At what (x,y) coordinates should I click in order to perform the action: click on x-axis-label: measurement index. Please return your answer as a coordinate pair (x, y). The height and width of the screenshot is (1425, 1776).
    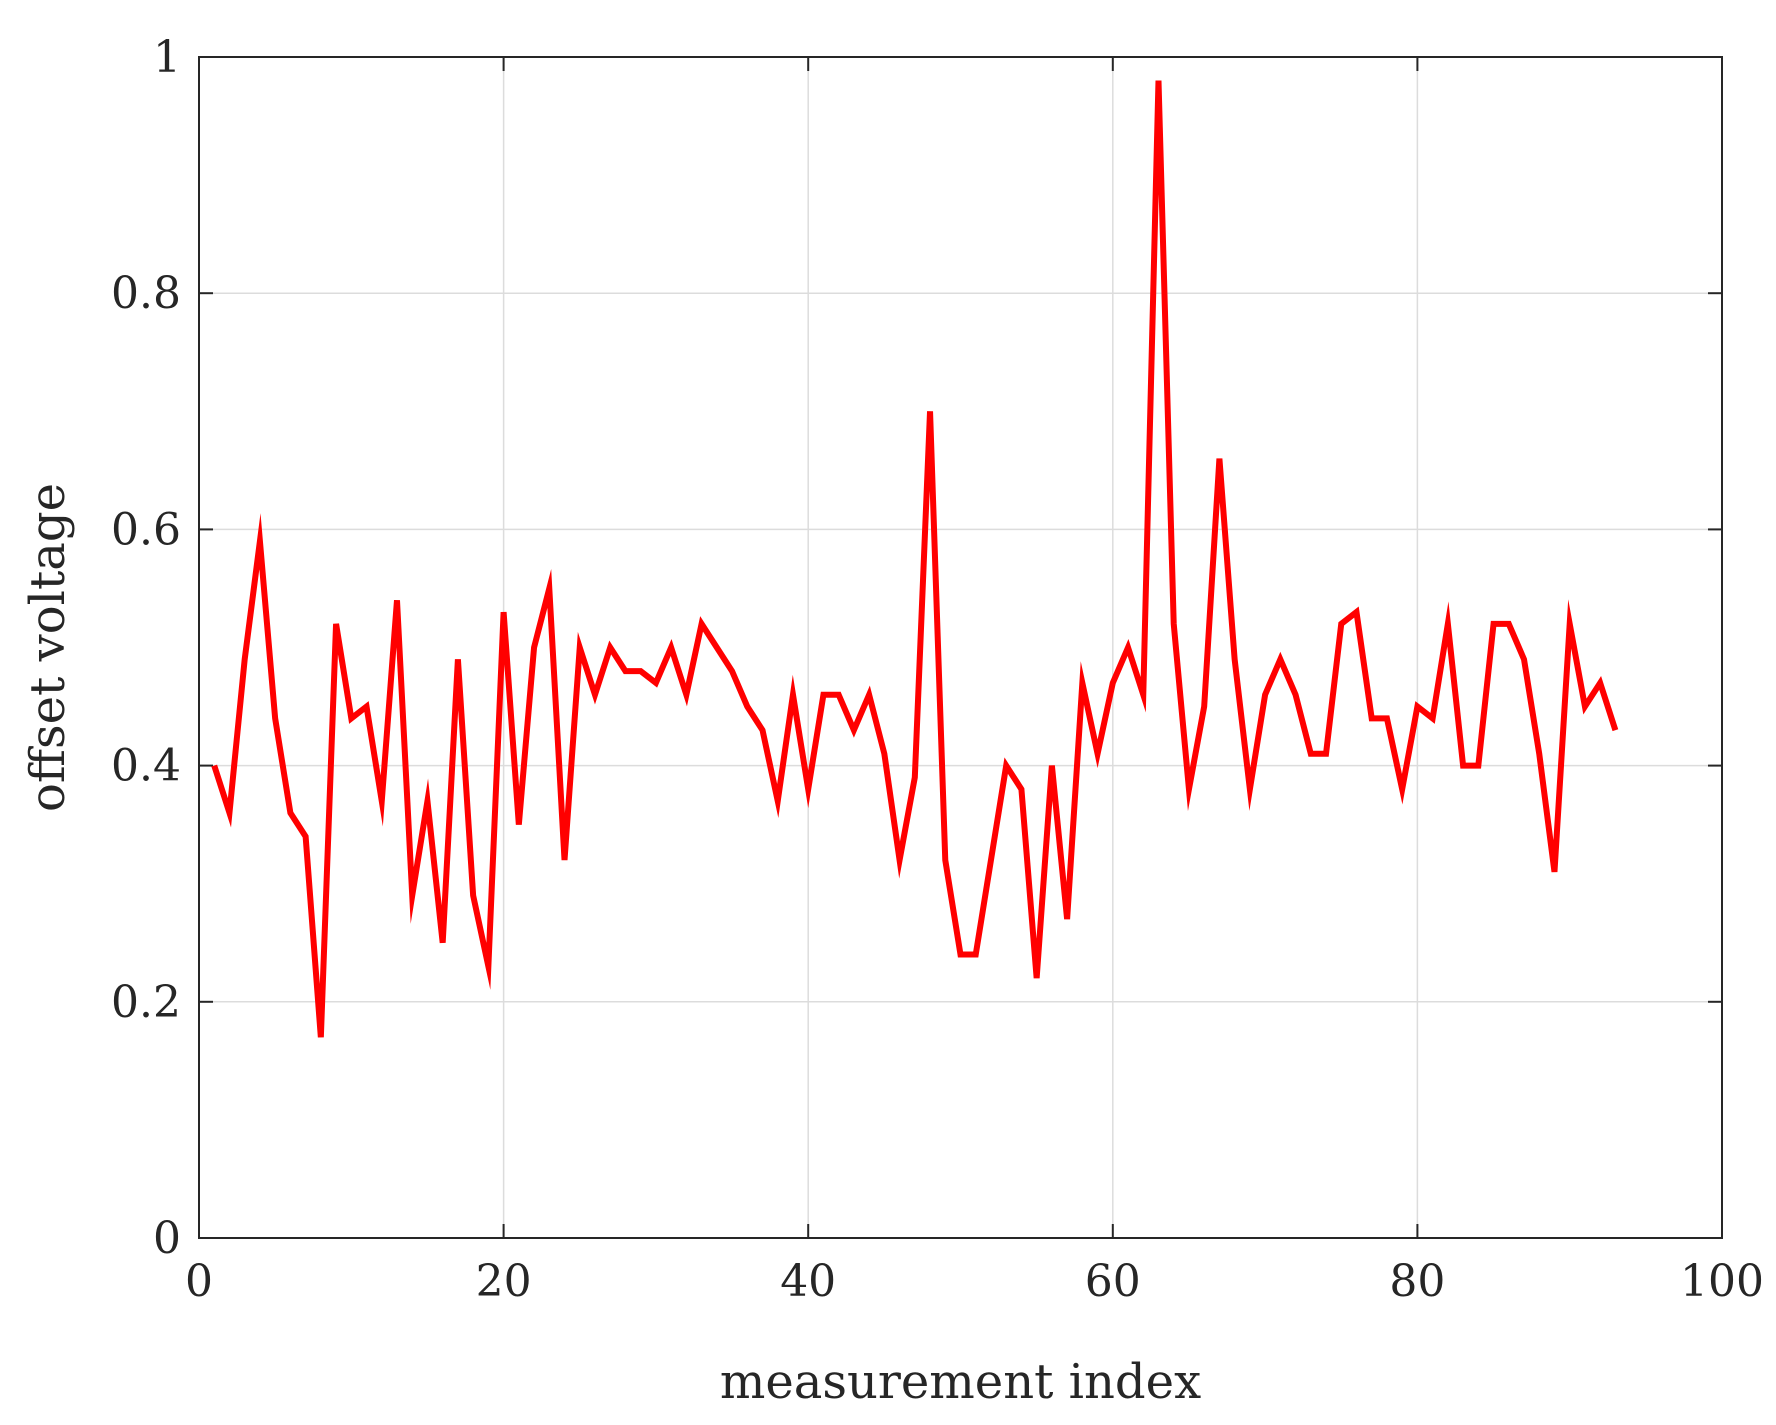
    Looking at the image, I should click on (960, 1382).